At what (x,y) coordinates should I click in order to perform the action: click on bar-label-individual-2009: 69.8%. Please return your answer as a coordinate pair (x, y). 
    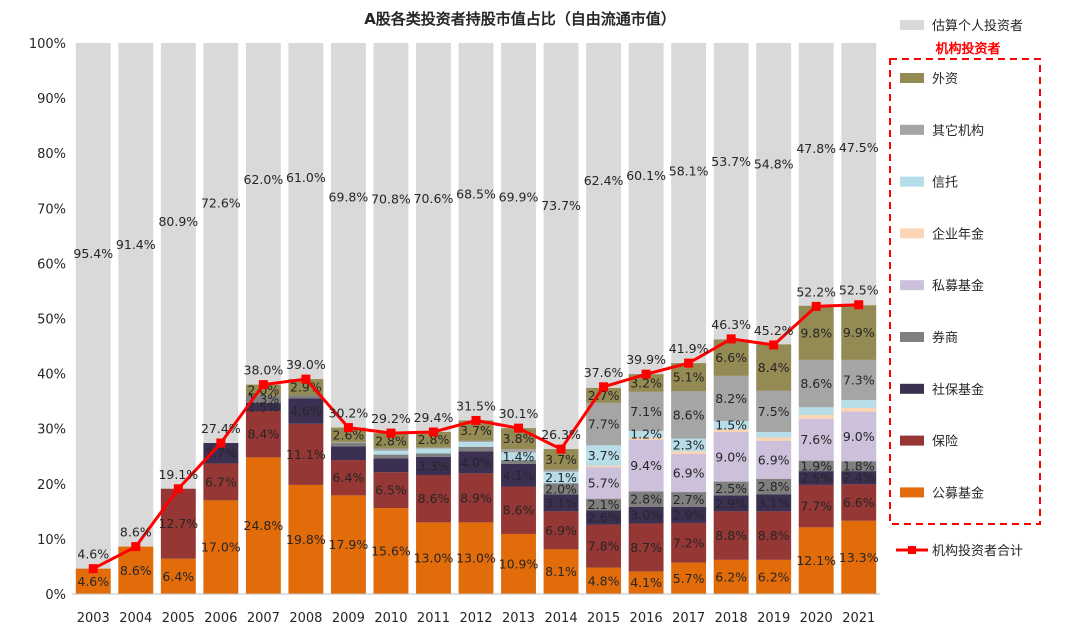
    Looking at the image, I should click on (349, 196).